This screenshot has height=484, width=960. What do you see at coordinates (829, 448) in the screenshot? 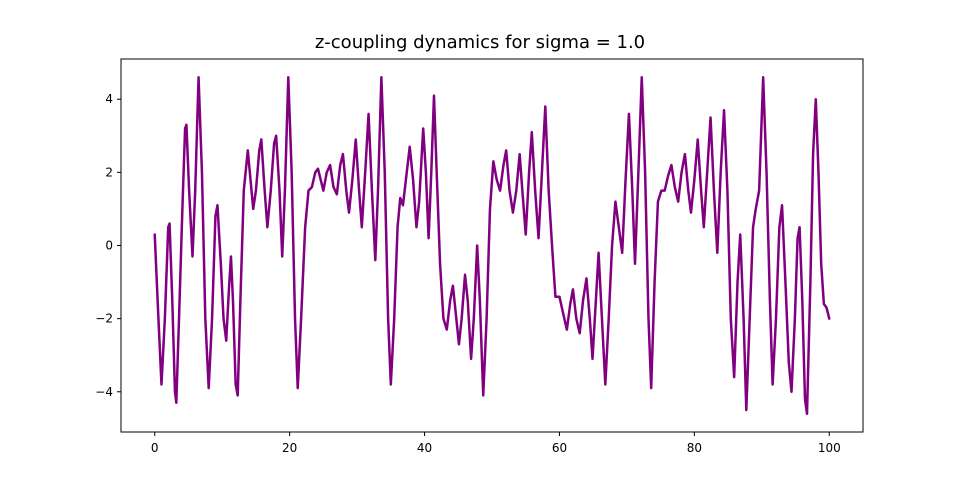
I see `x-tick-label: 100` at bounding box center [829, 448].